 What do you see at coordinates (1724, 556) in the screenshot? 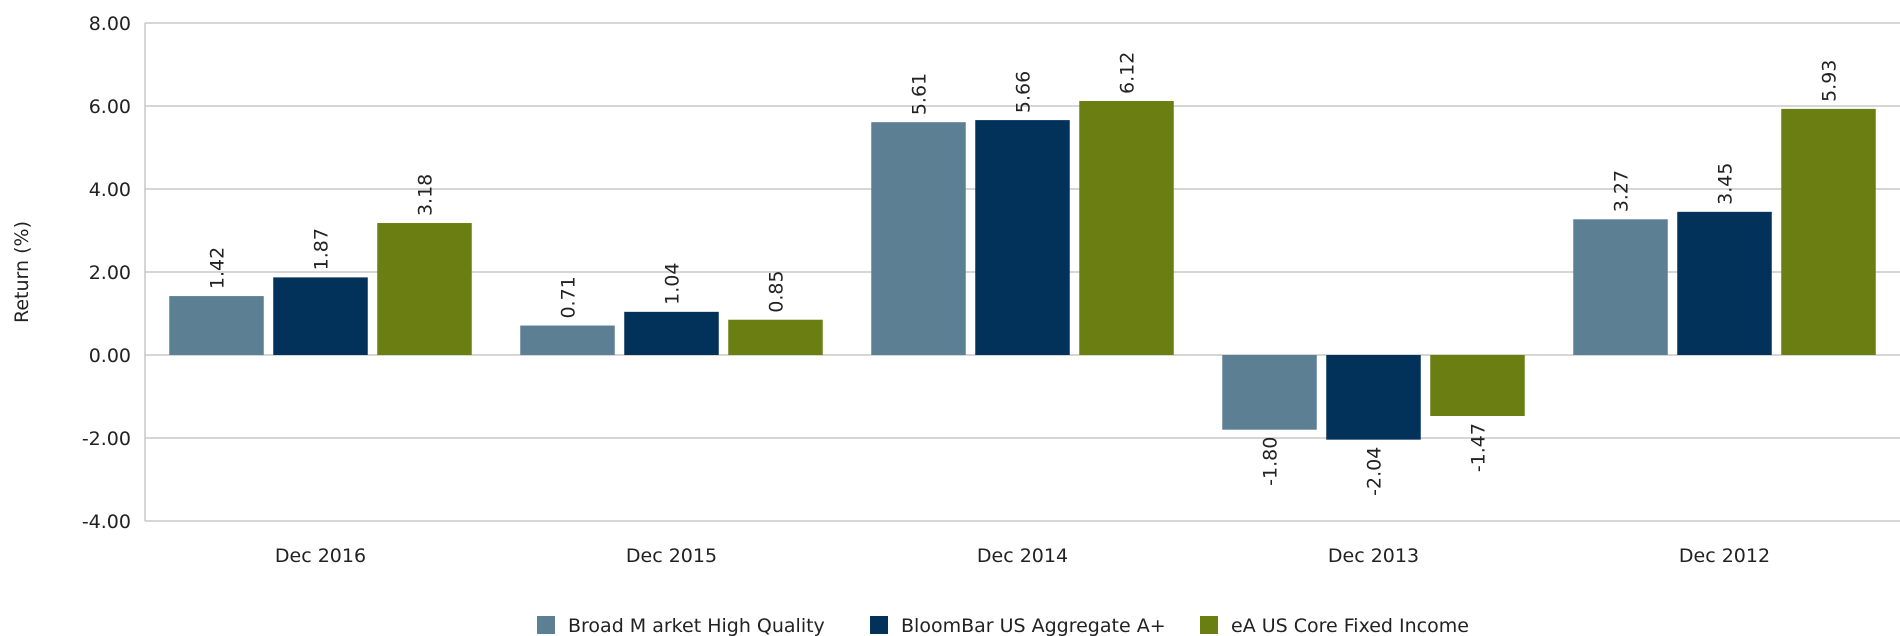
I see `x-tick-label: Dec 2012` at bounding box center [1724, 556].